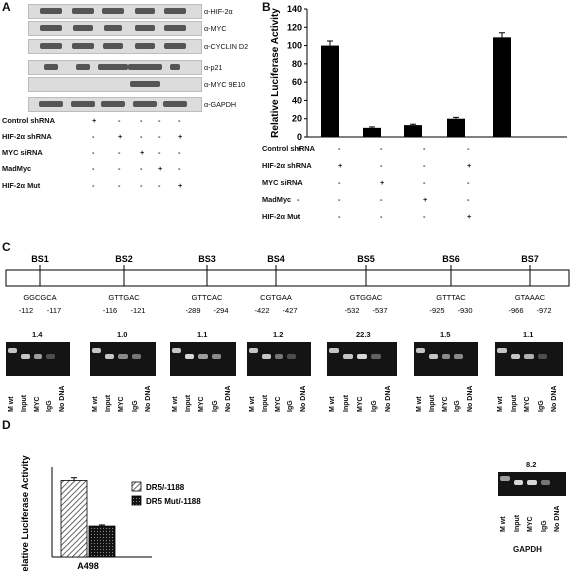 The height and width of the screenshot is (571, 578). Describe the element at coordinates (297, 119) in the screenshot. I see `y-tick-label: 20` at that location.